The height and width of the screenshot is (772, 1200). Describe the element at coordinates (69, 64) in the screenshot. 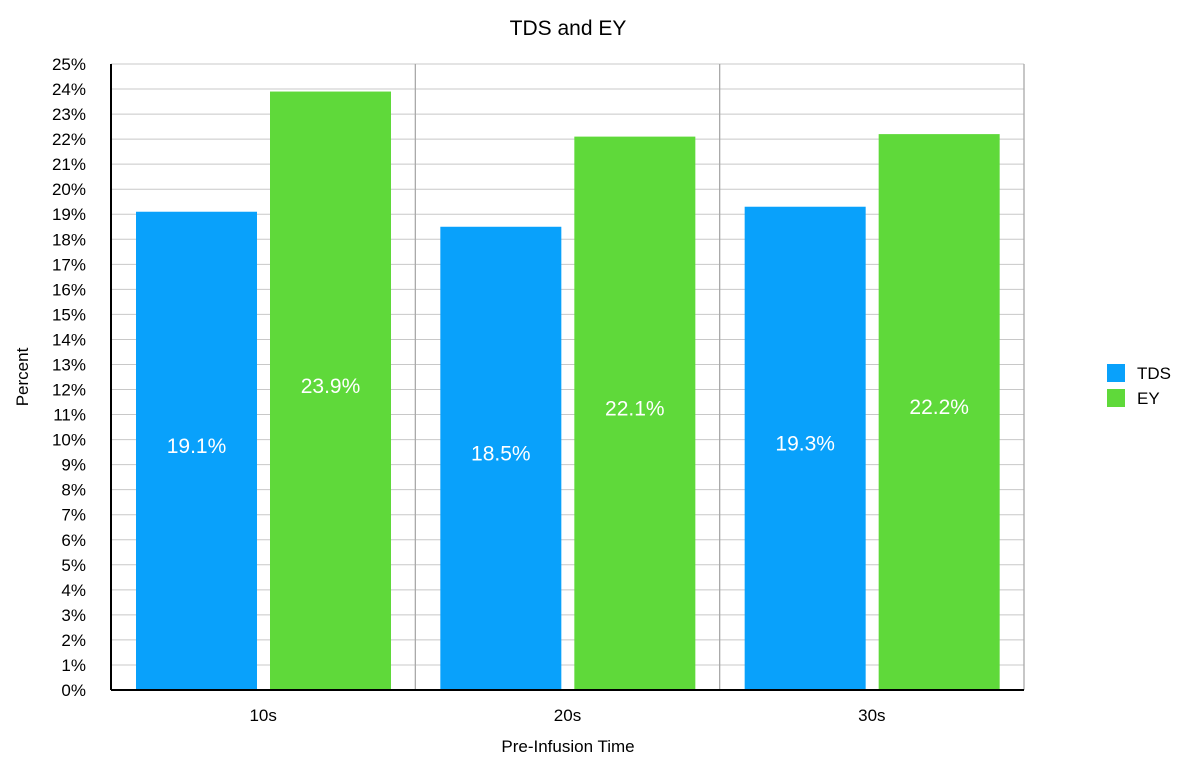

I see `y-tick-label: 25%` at that location.